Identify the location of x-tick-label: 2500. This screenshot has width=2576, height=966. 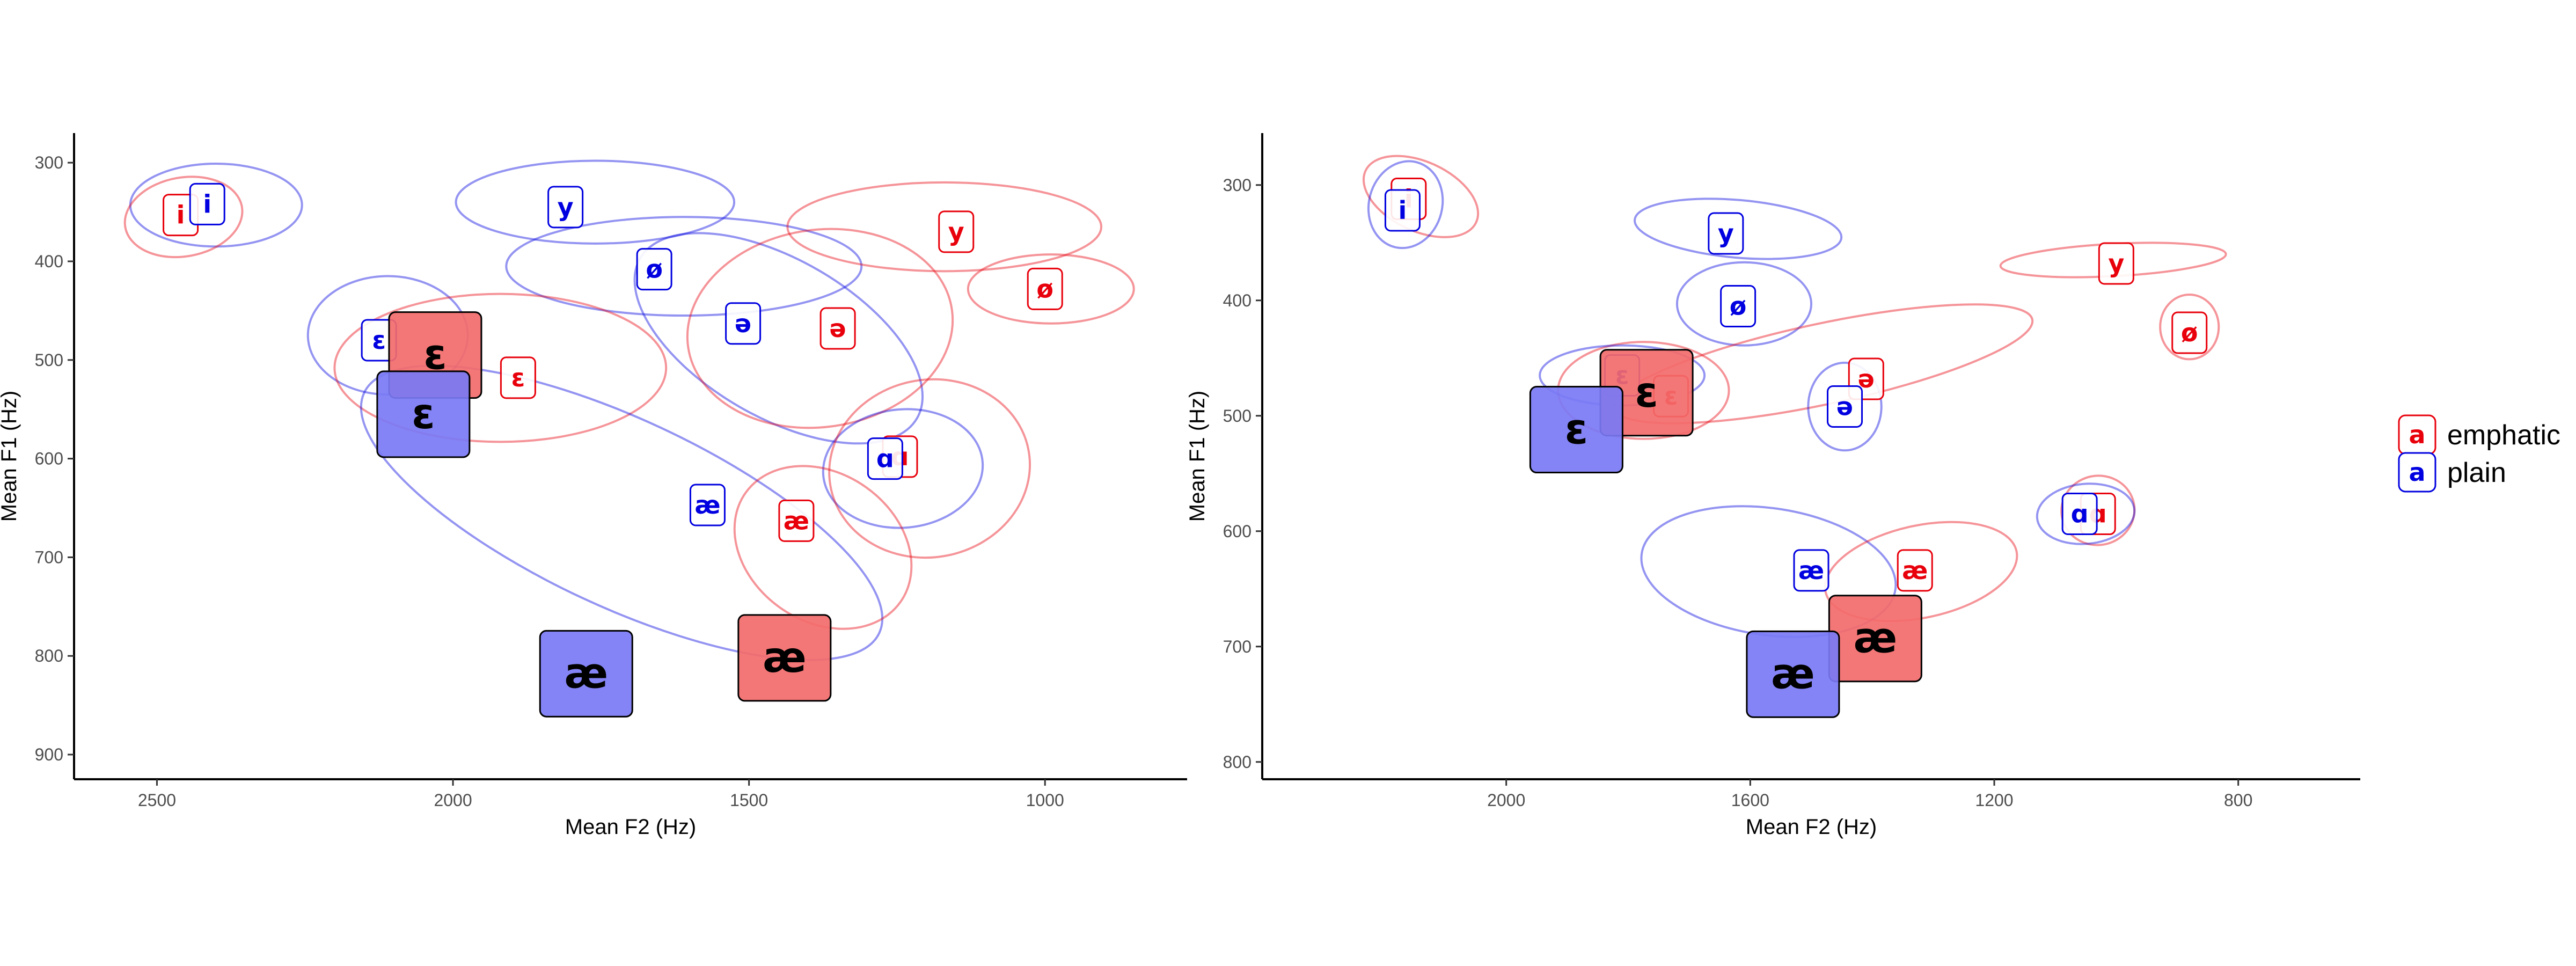
(157, 800).